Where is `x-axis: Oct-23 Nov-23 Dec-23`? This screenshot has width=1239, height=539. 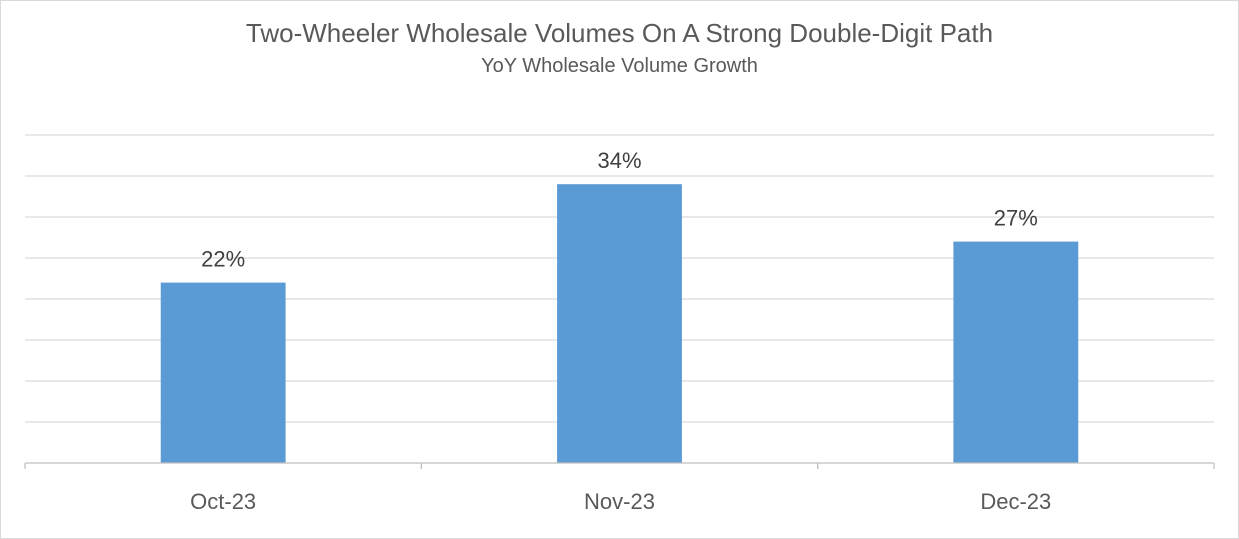 x-axis: Oct-23 Nov-23 Dec-23 is located at coordinates (619, 488).